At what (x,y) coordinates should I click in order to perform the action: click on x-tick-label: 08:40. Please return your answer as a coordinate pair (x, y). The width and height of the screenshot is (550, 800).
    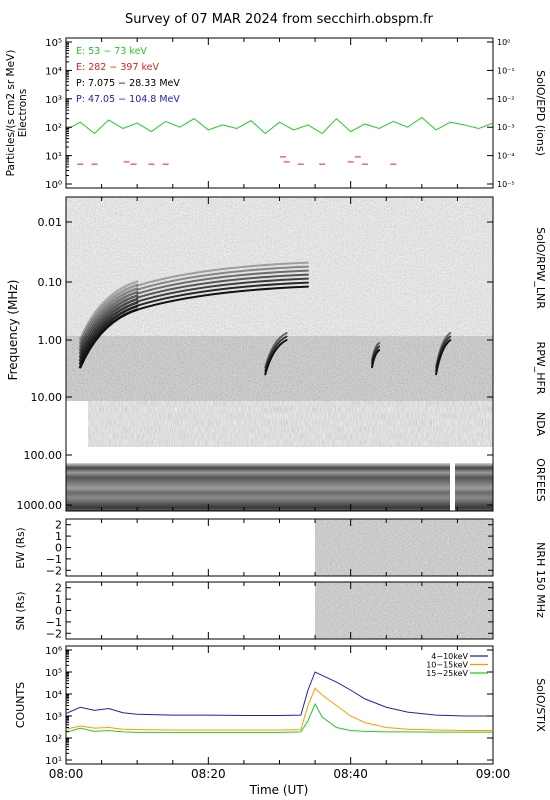
    Looking at the image, I should click on (350, 774).